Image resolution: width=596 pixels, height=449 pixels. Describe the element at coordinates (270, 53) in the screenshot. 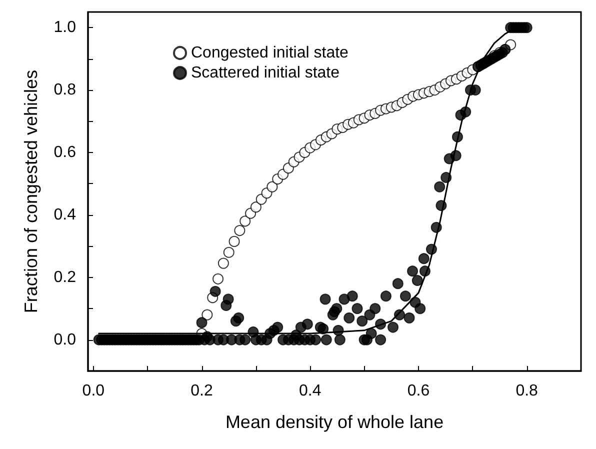

I see `legend-label: Congested initial state` at that location.